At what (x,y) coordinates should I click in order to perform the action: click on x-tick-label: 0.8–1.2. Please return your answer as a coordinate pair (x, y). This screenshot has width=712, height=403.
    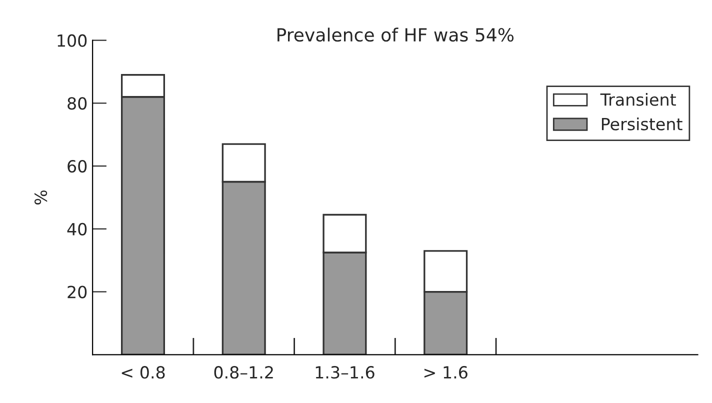
    Looking at the image, I should click on (243, 372).